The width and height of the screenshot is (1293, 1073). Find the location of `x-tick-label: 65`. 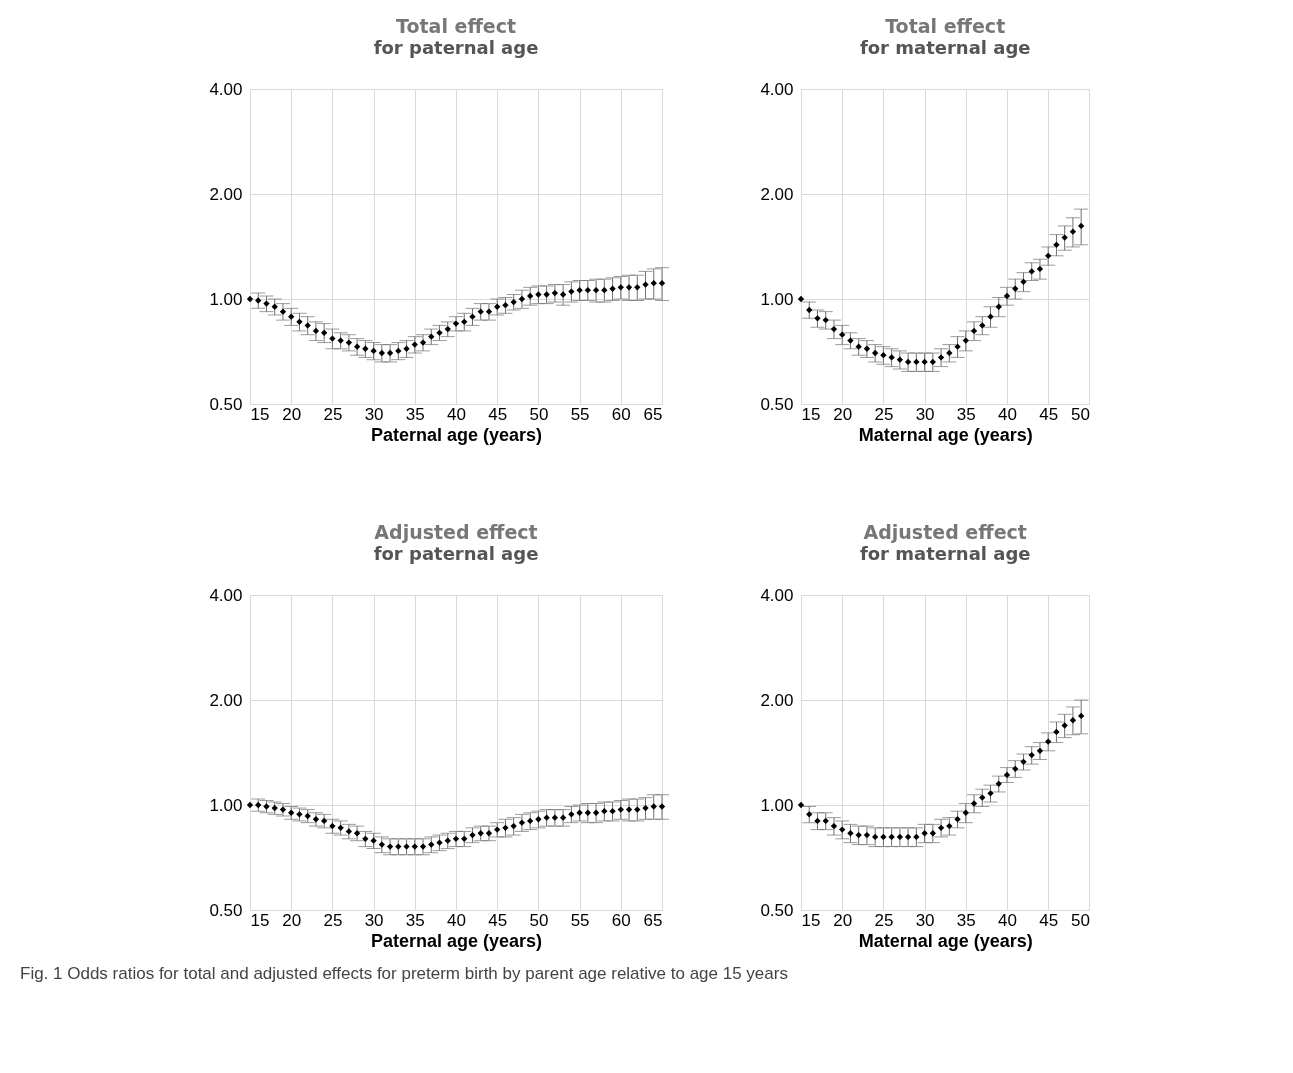

x-tick-label: 65 is located at coordinates (653, 920).